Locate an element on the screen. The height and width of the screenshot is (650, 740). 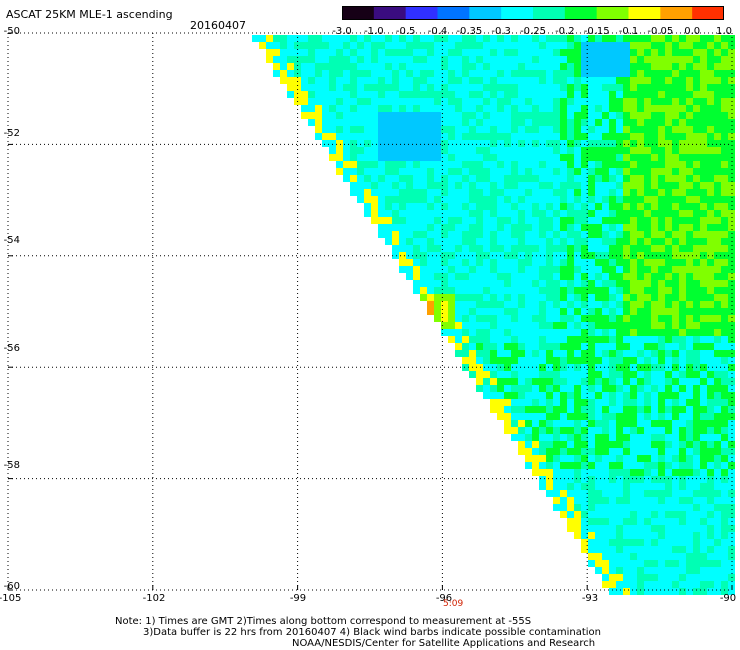
product-date: 20160407 is located at coordinates (218, 25).